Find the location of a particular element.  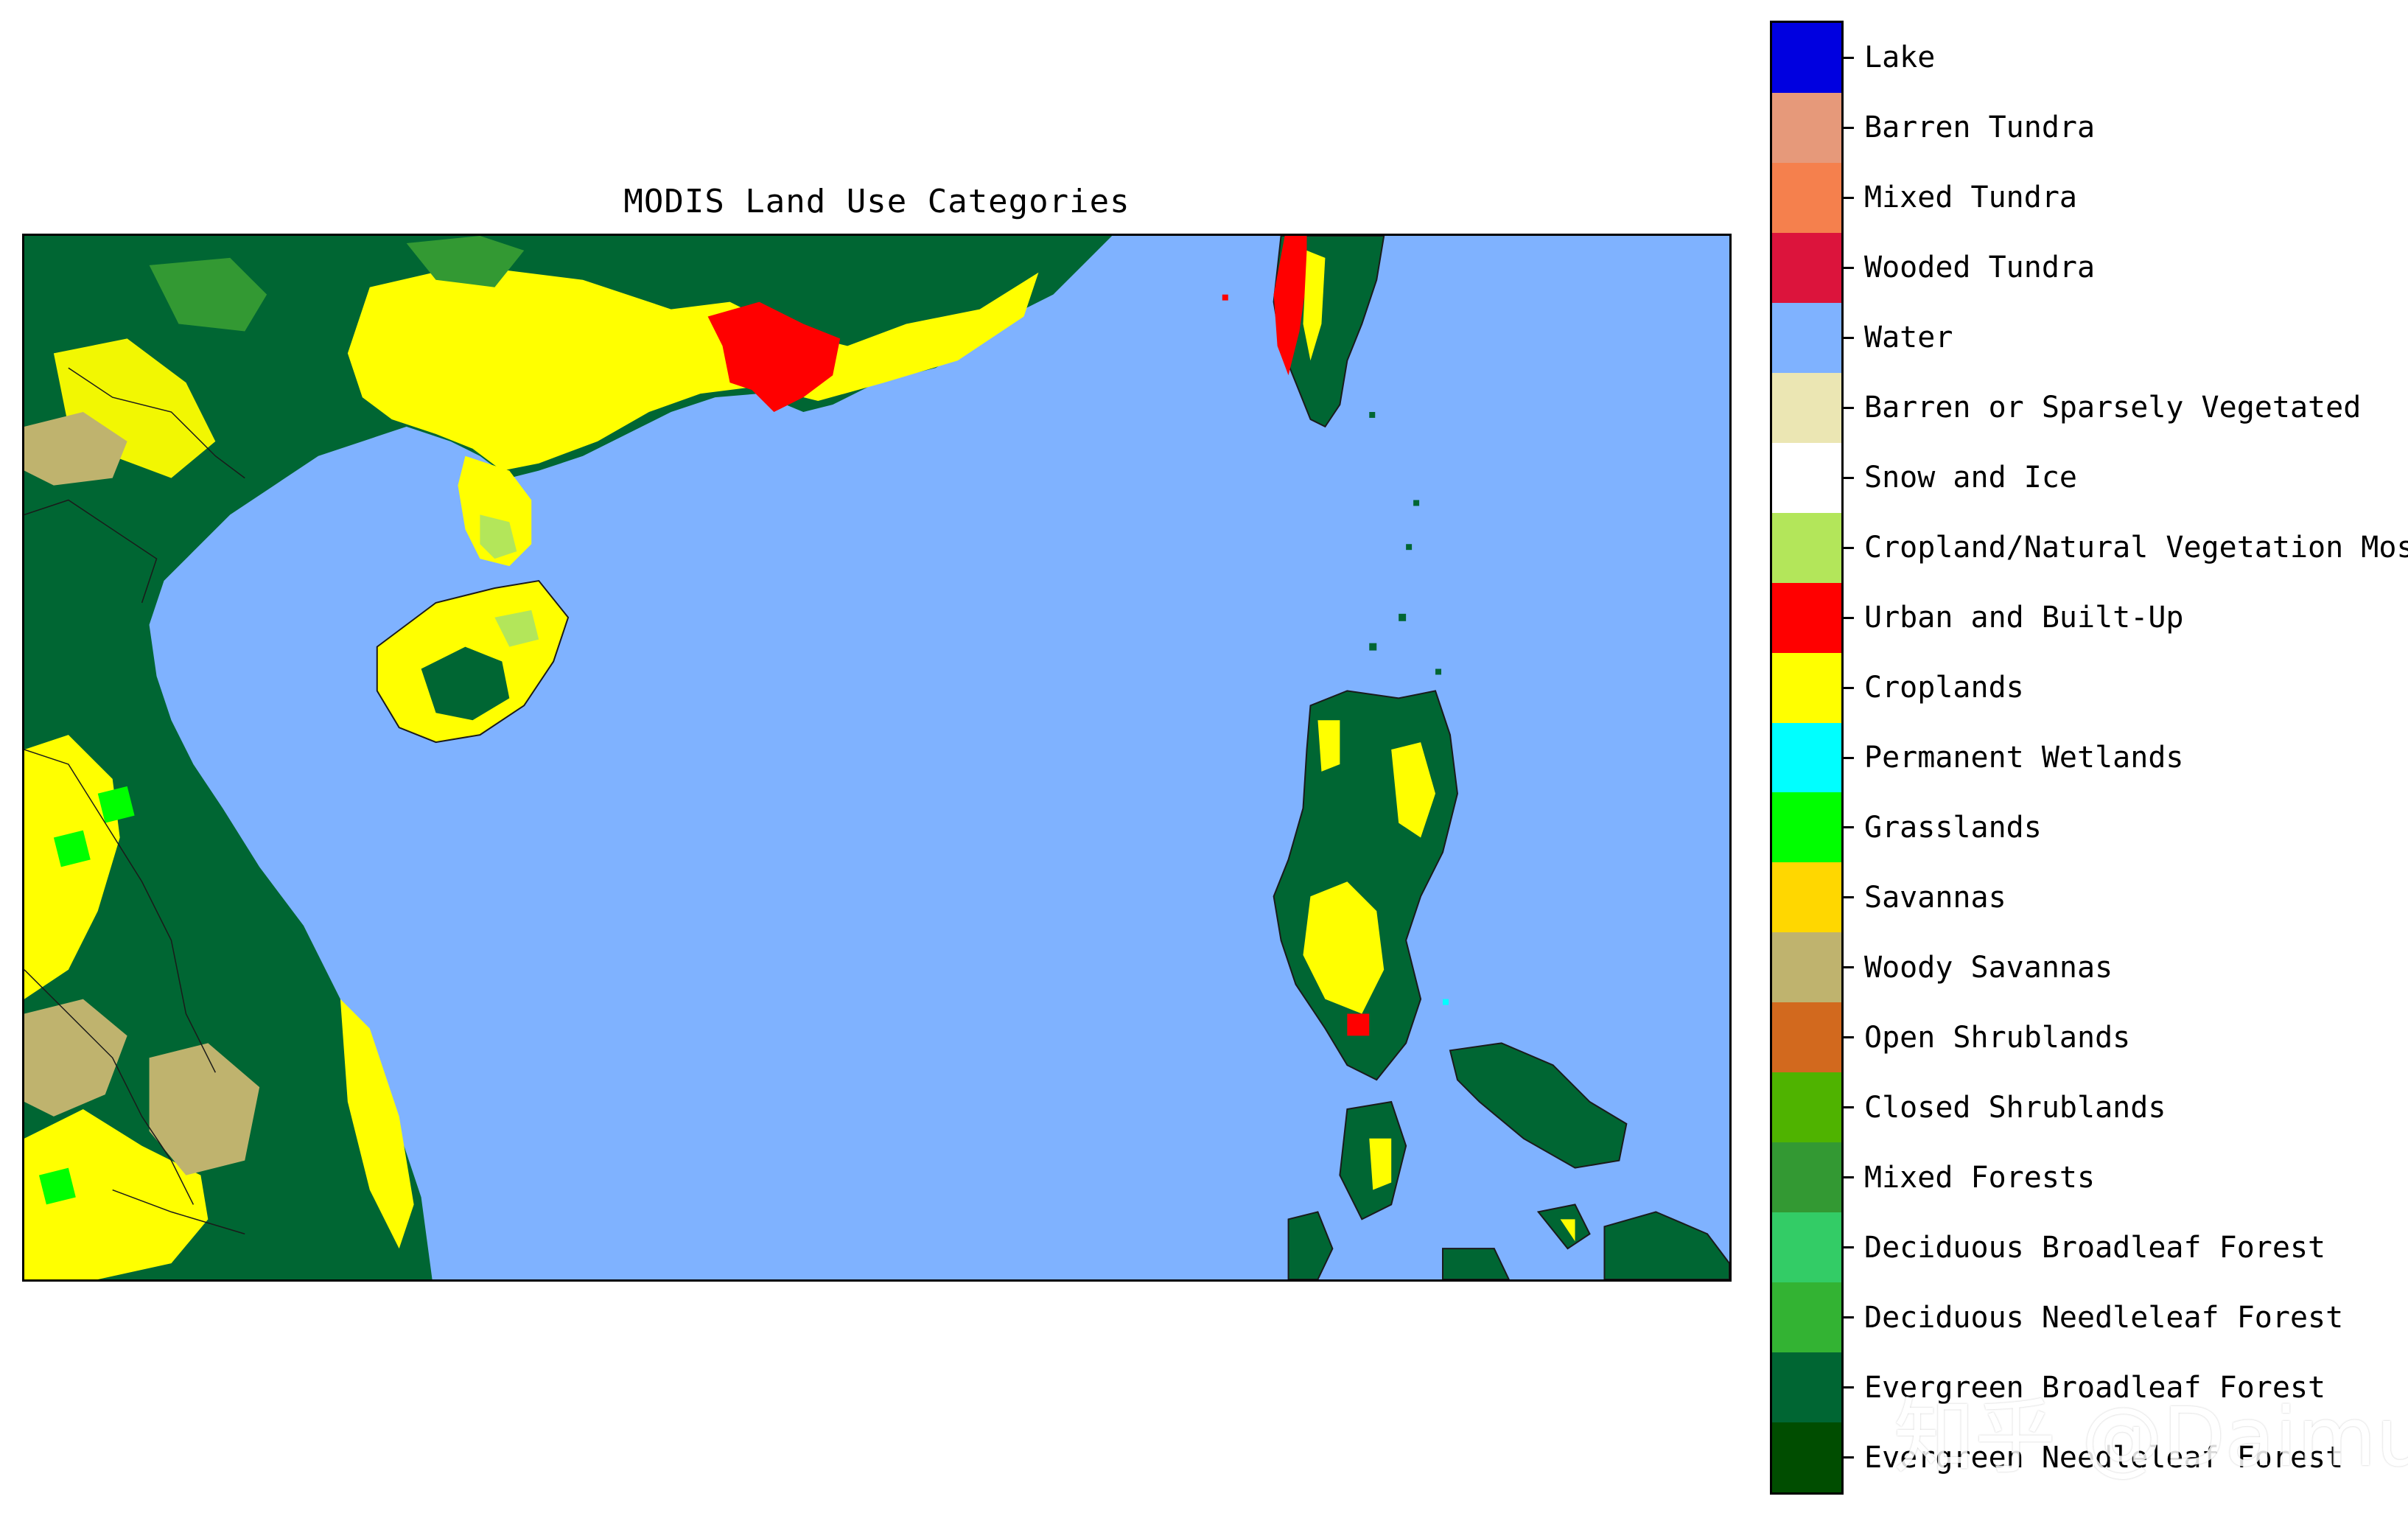

luzon-croplands-central is located at coordinates (1344, 947).